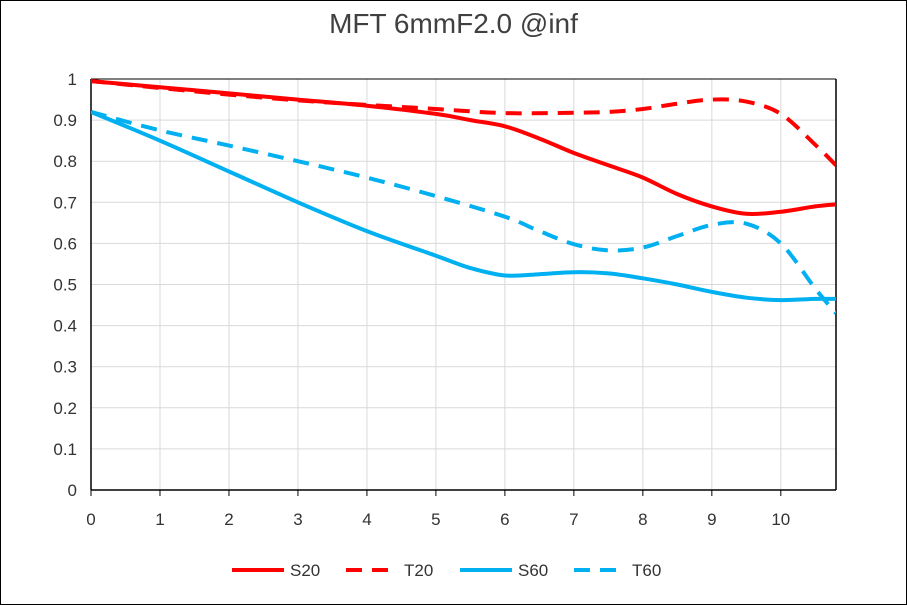 Image resolution: width=907 pixels, height=605 pixels. I want to click on y-tick-label: 0.7, so click(65, 202).